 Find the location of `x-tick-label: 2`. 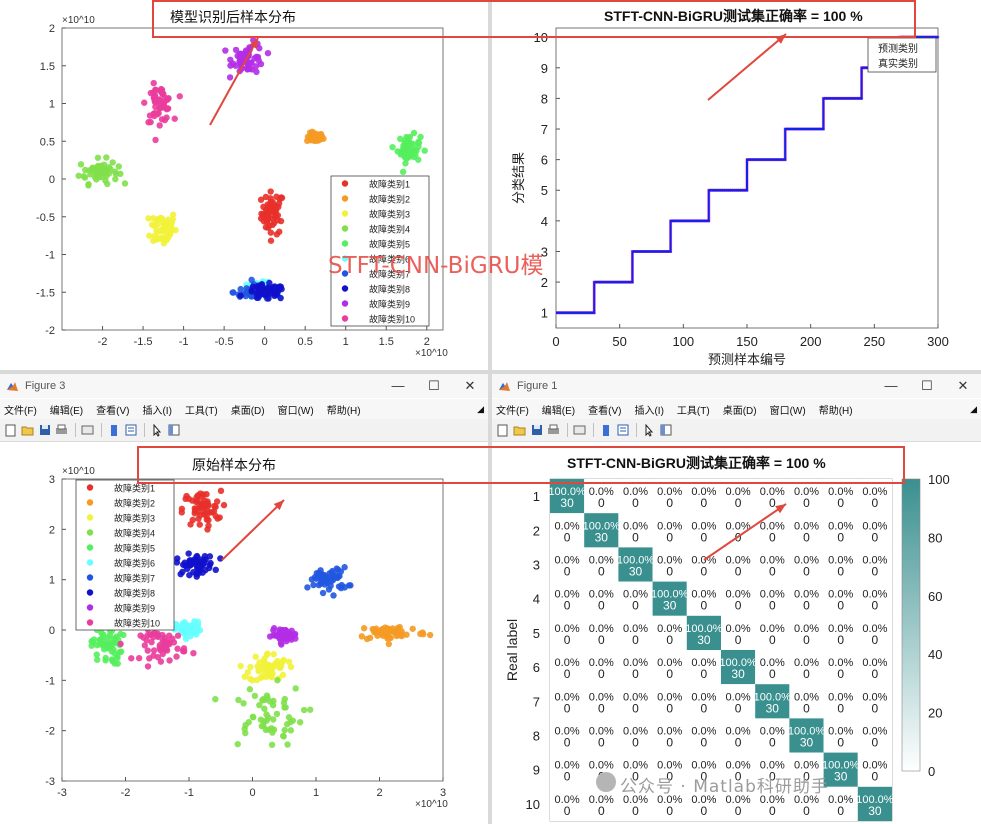

x-tick-label: 2 is located at coordinates (379, 793).